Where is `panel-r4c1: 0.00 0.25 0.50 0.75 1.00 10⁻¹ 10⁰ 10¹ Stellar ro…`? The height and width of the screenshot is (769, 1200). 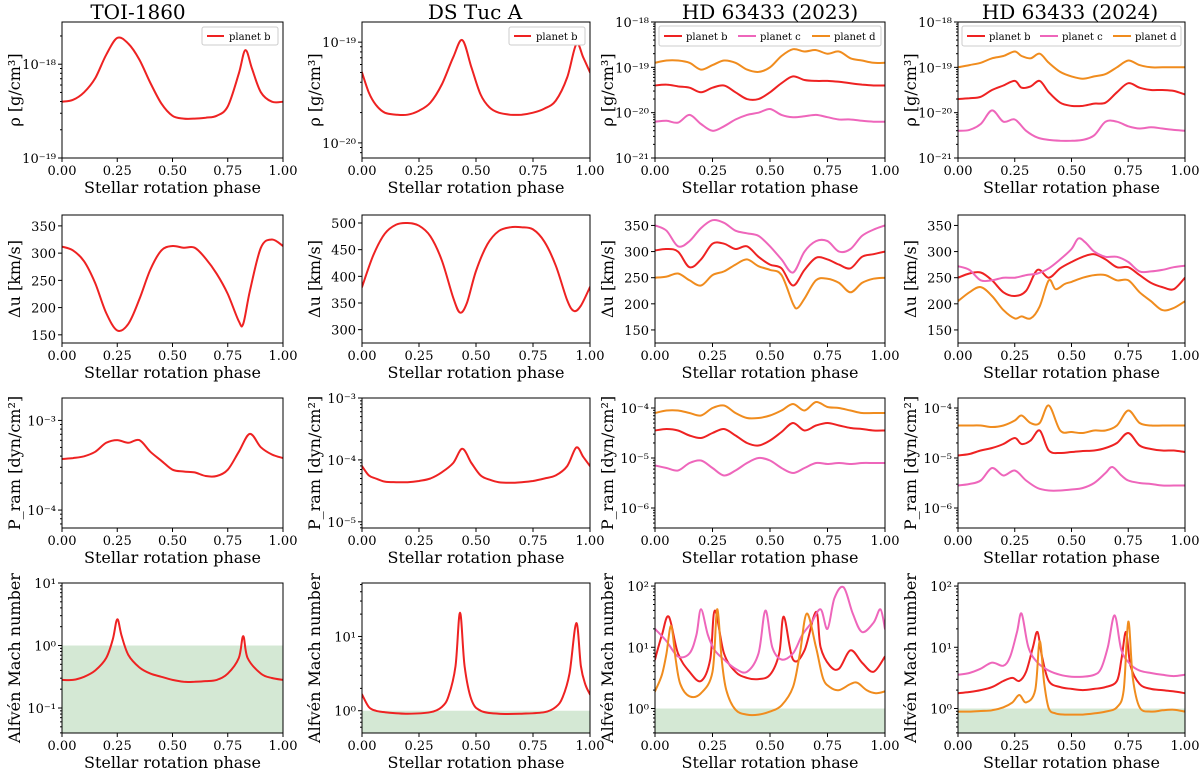
panel-r4c1: 0.00 0.25 0.50 0.75 1.00 10⁻¹ 10⁰ 10¹ Stellar ro… is located at coordinates (151, 671).